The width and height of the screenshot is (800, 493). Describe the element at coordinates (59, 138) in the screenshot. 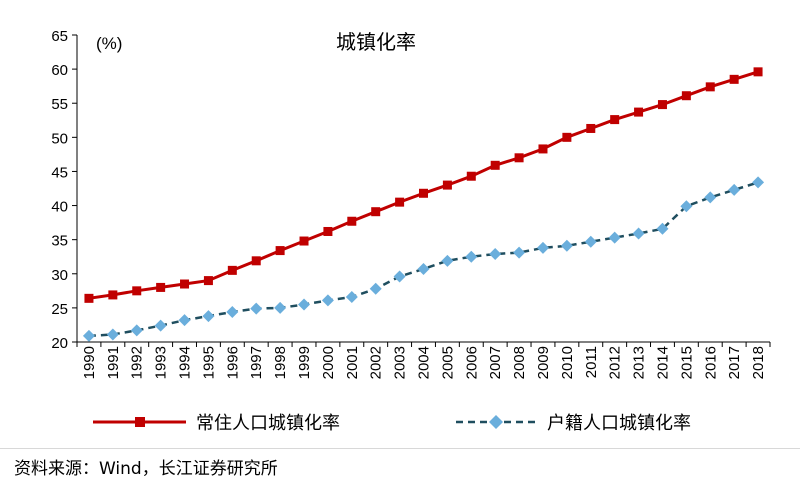

I see `y-tick-label: 50` at that location.